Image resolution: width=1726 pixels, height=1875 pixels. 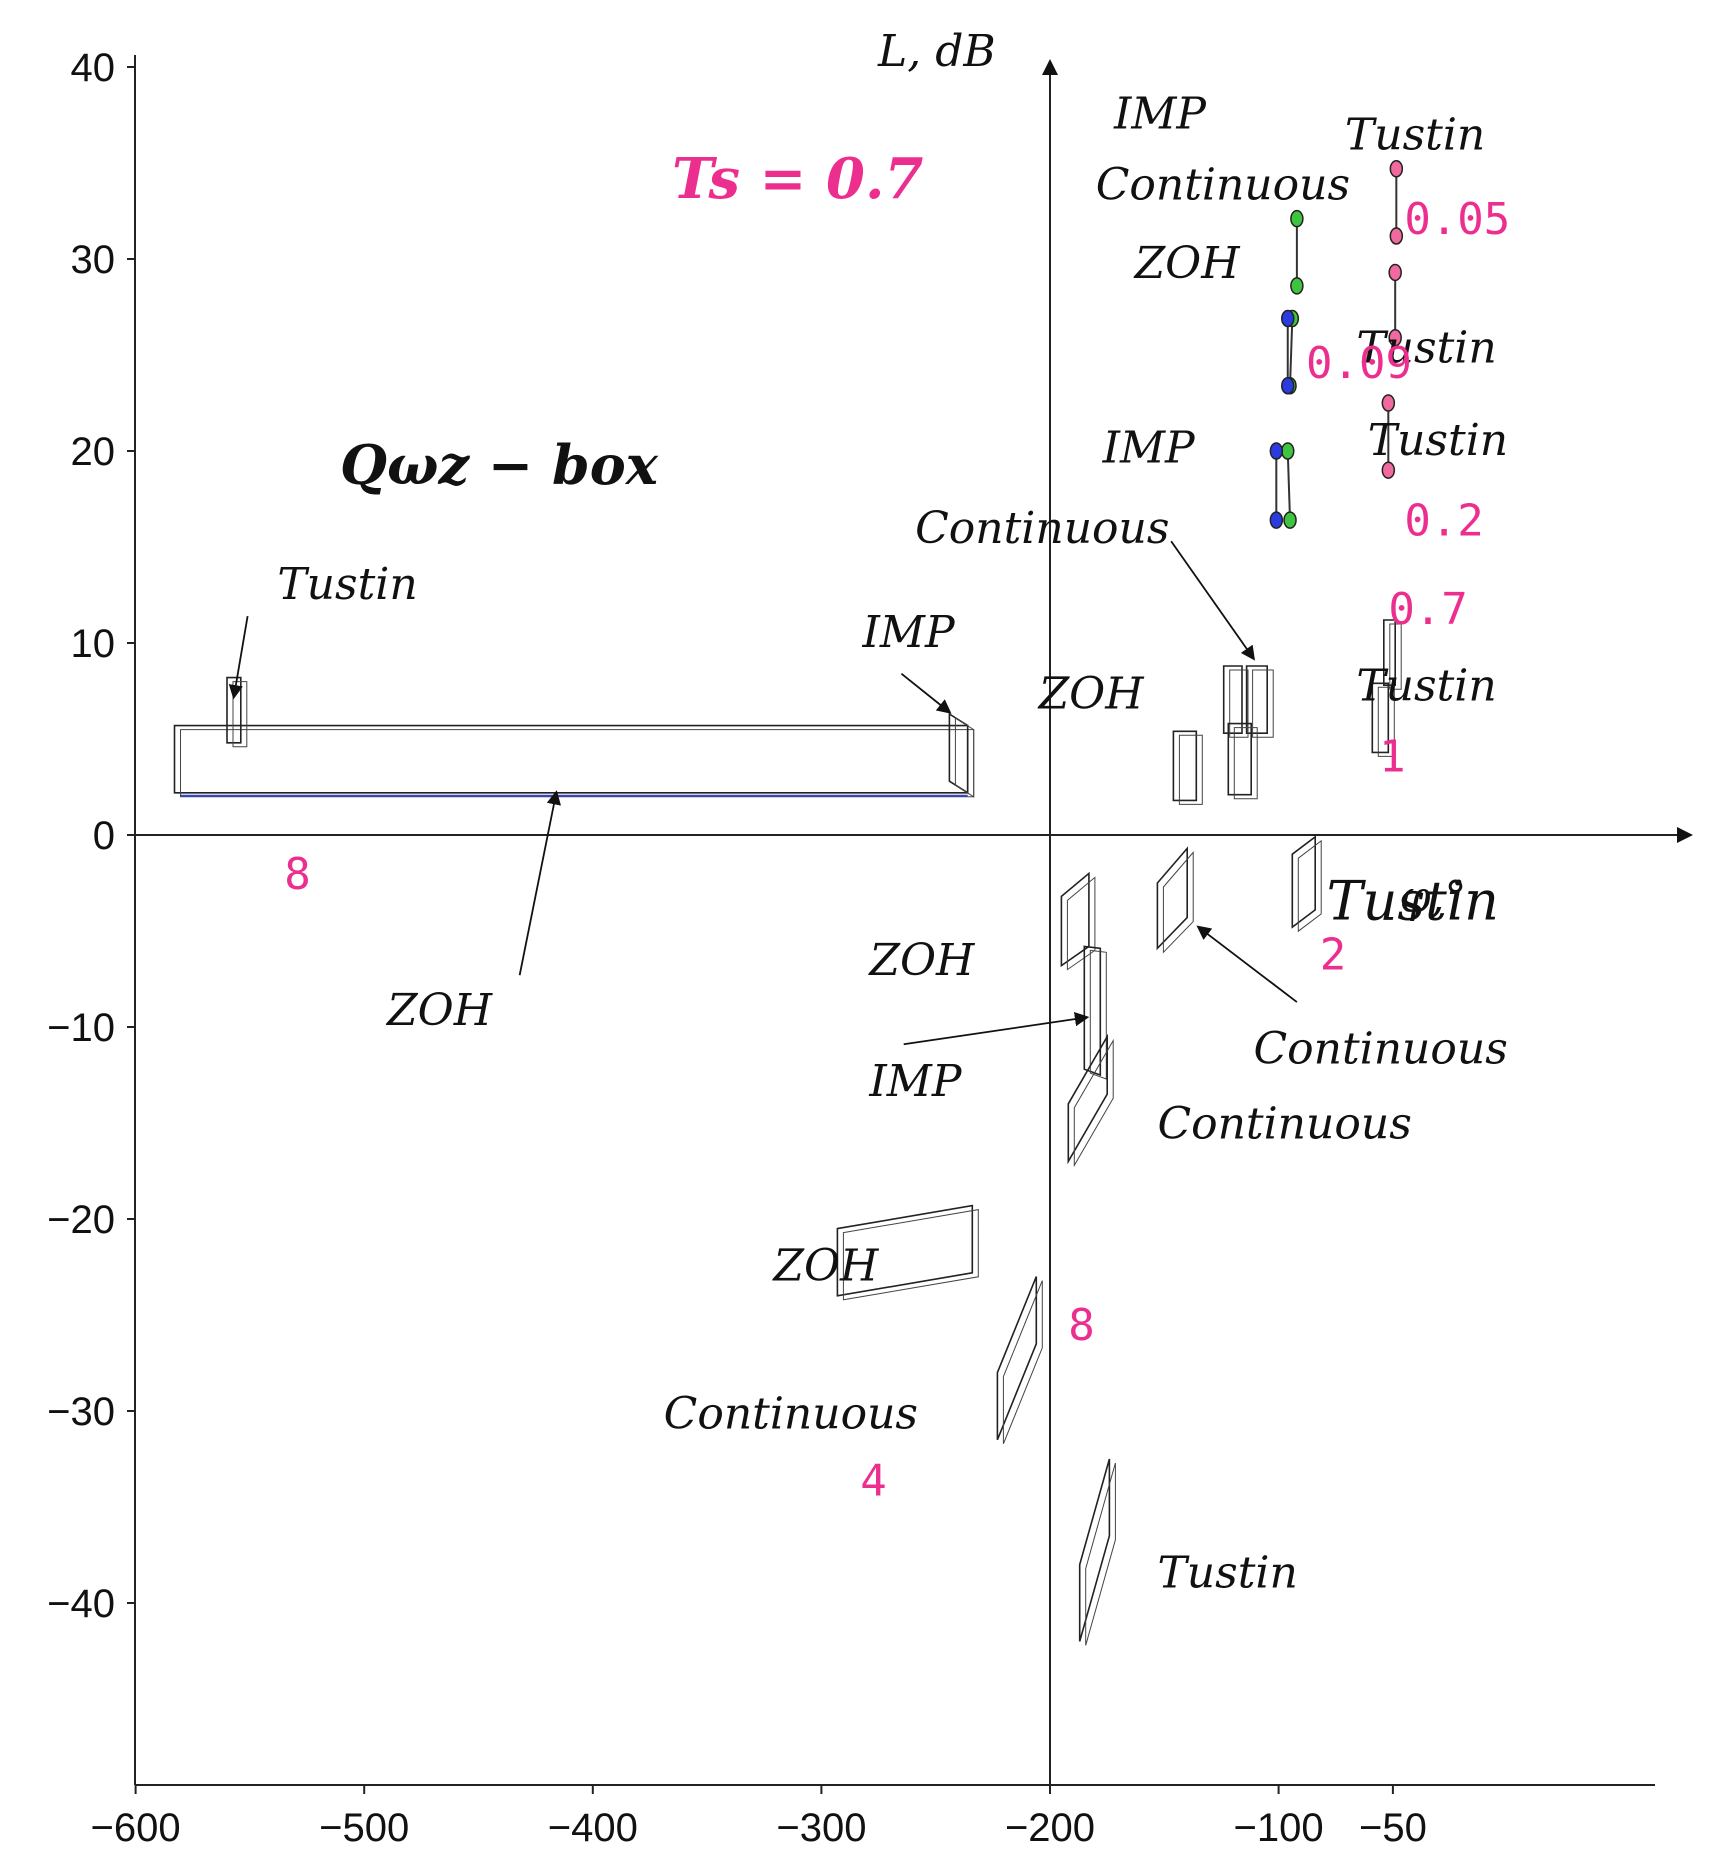 I want to click on x-tick-label: −500, so click(x=364, y=1828).